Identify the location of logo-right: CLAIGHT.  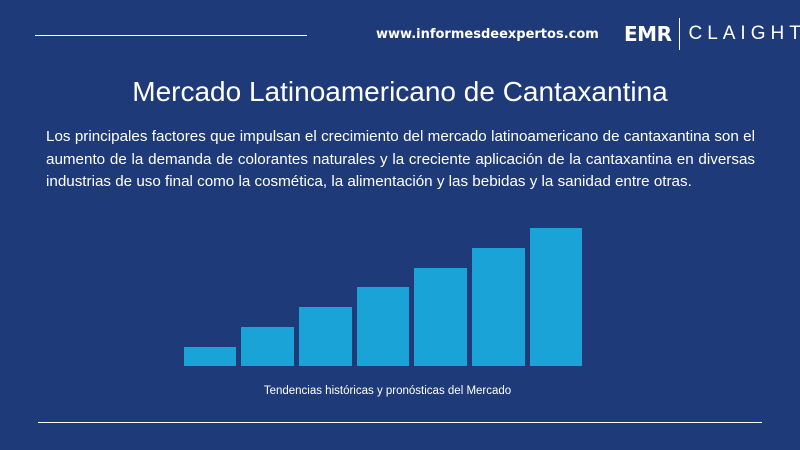
(744, 33).